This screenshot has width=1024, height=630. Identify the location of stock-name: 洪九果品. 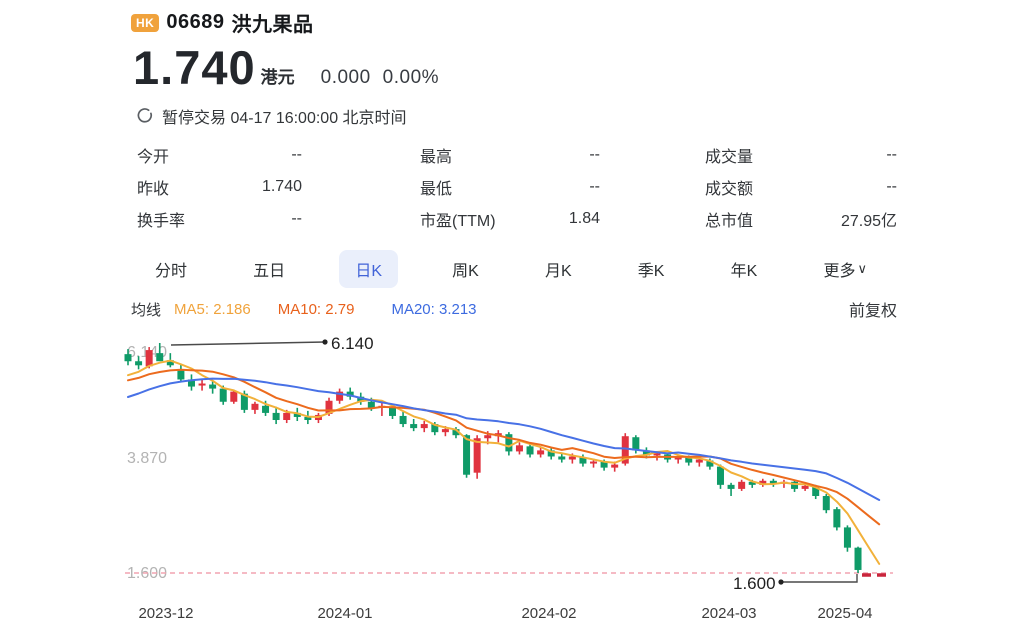
(272, 25).